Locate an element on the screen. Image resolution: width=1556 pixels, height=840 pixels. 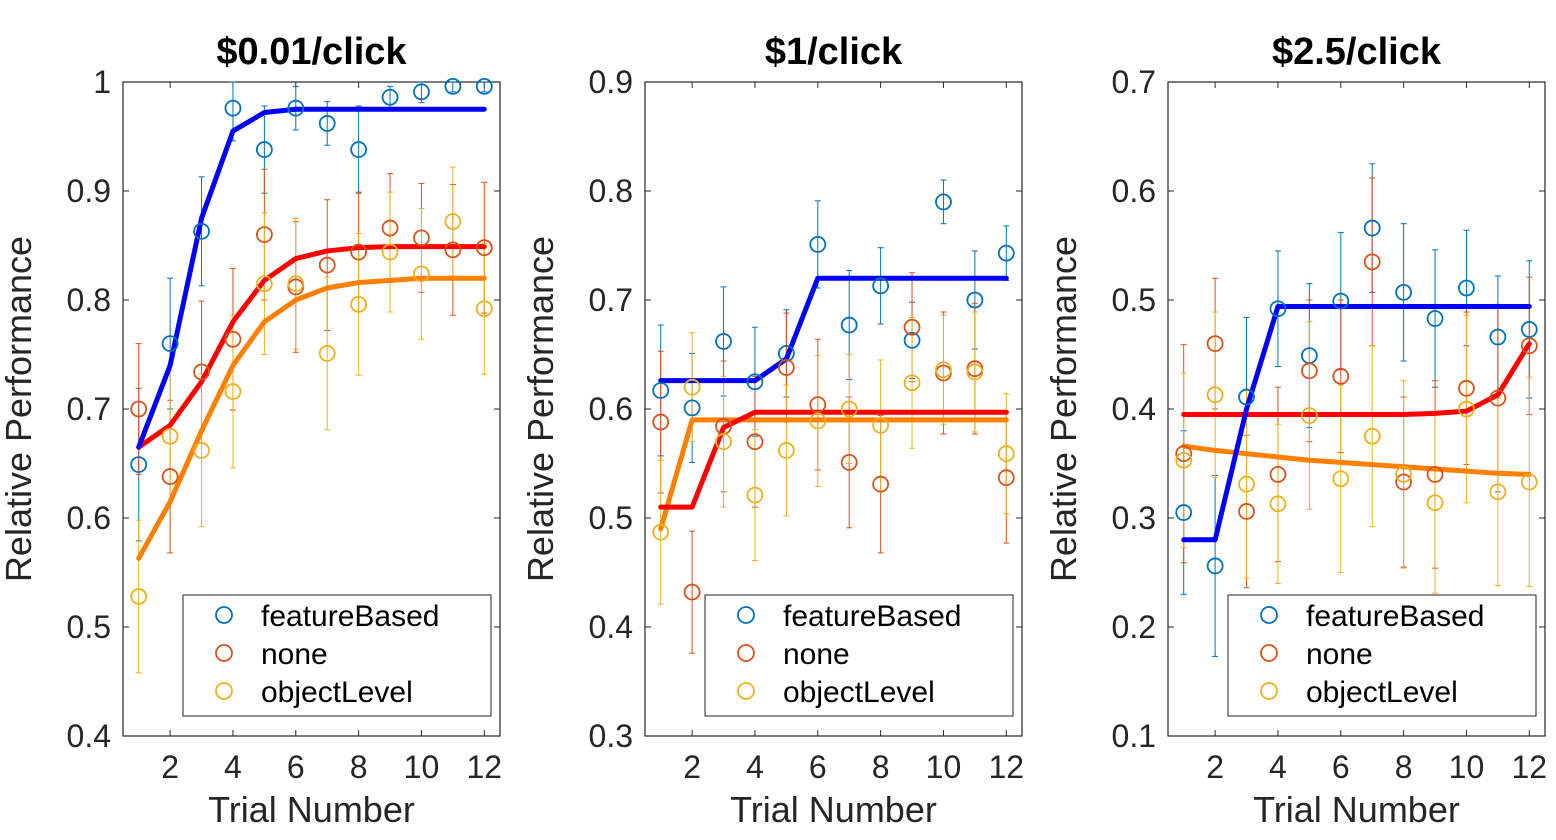
x-tick-label: 10 is located at coordinates (1467, 767).